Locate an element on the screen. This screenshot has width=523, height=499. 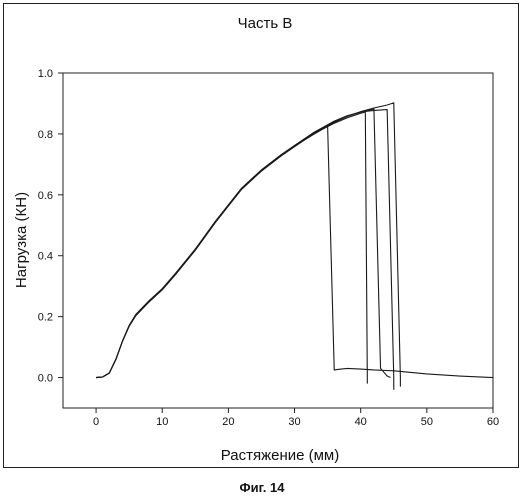
x-tick-label: 50 is located at coordinates (427, 422).